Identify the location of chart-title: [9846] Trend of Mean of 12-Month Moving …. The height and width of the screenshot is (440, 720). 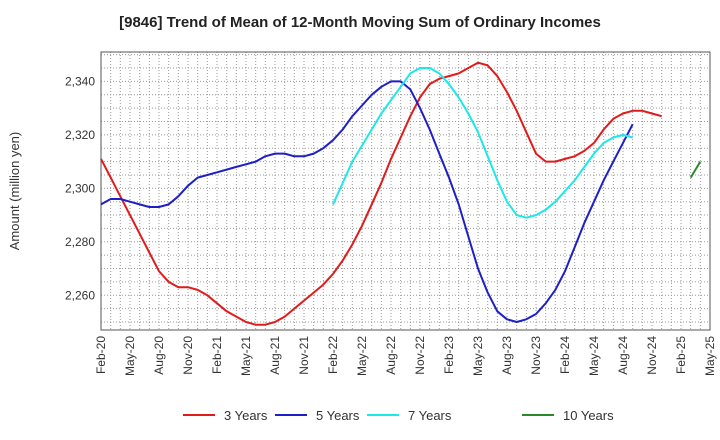
(360, 22).